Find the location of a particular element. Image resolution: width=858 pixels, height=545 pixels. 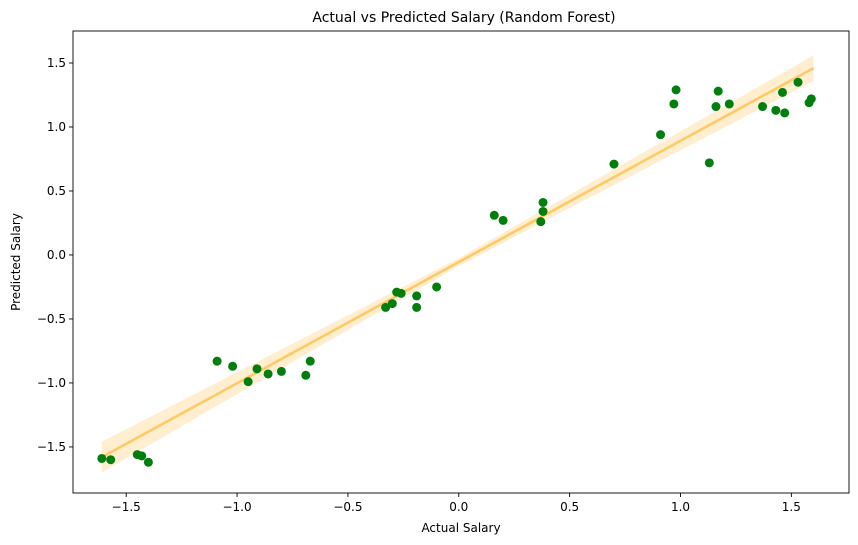

x-tick-label: 0.5 is located at coordinates (569, 507).